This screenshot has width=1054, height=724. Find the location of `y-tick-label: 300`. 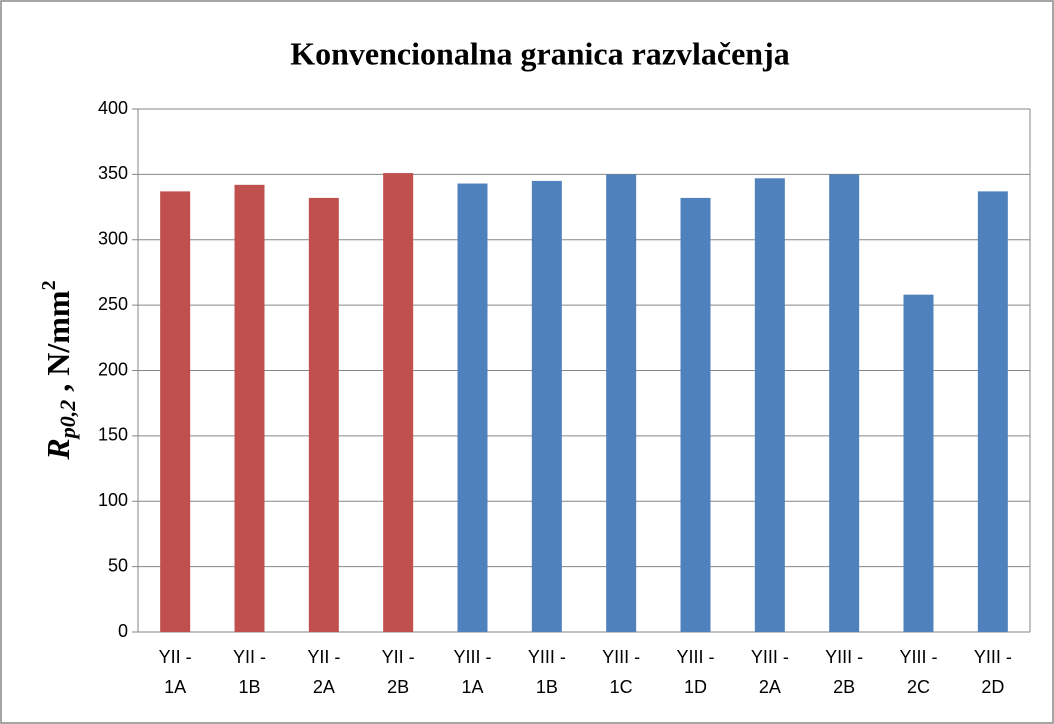

y-tick-label: 300 is located at coordinates (113, 239).